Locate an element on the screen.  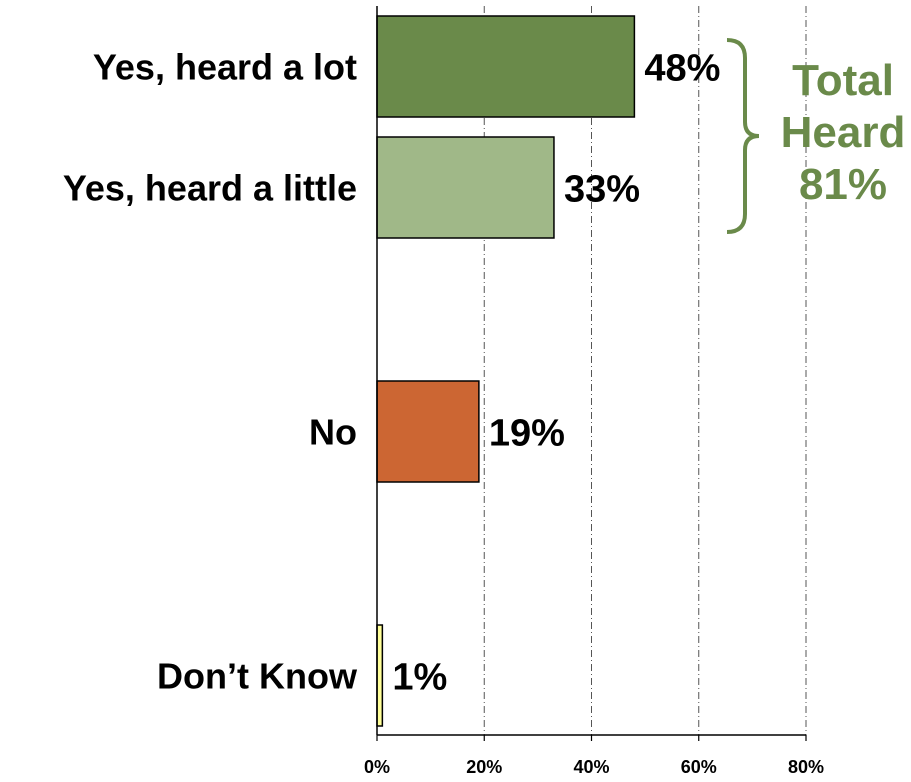
annotation-text: 81% is located at coordinates (843, 184).